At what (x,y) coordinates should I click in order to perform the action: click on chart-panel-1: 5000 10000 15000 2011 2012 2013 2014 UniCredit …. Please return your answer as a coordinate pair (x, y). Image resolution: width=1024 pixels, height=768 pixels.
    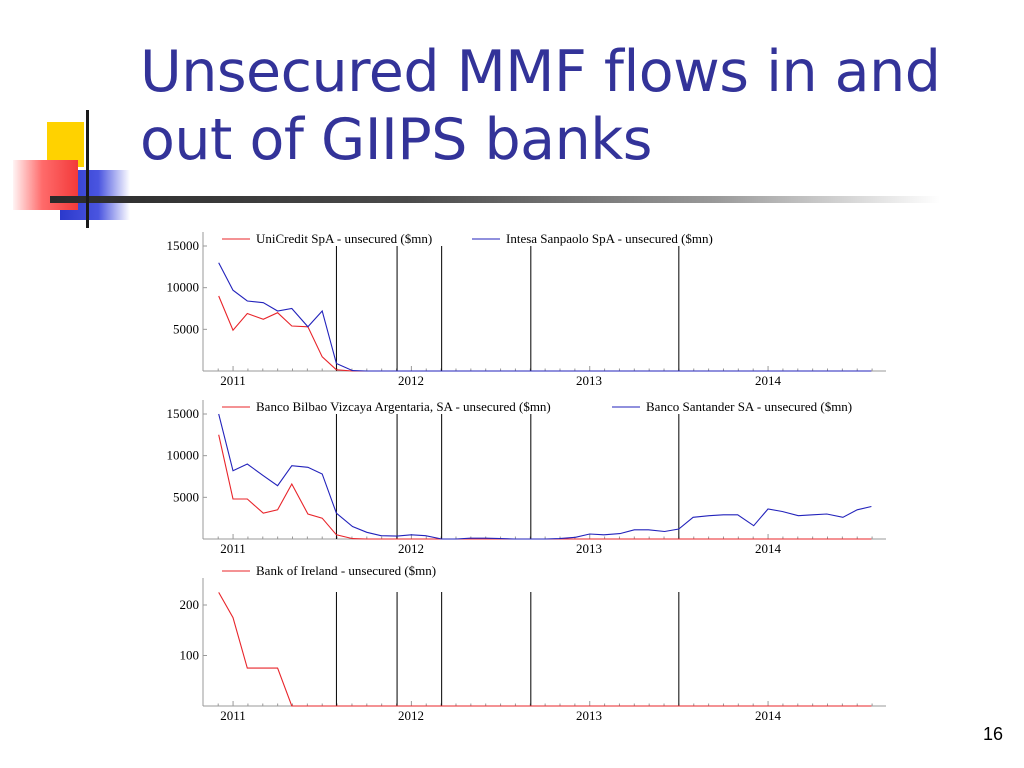
    Looking at the image, I should click on (526, 309).